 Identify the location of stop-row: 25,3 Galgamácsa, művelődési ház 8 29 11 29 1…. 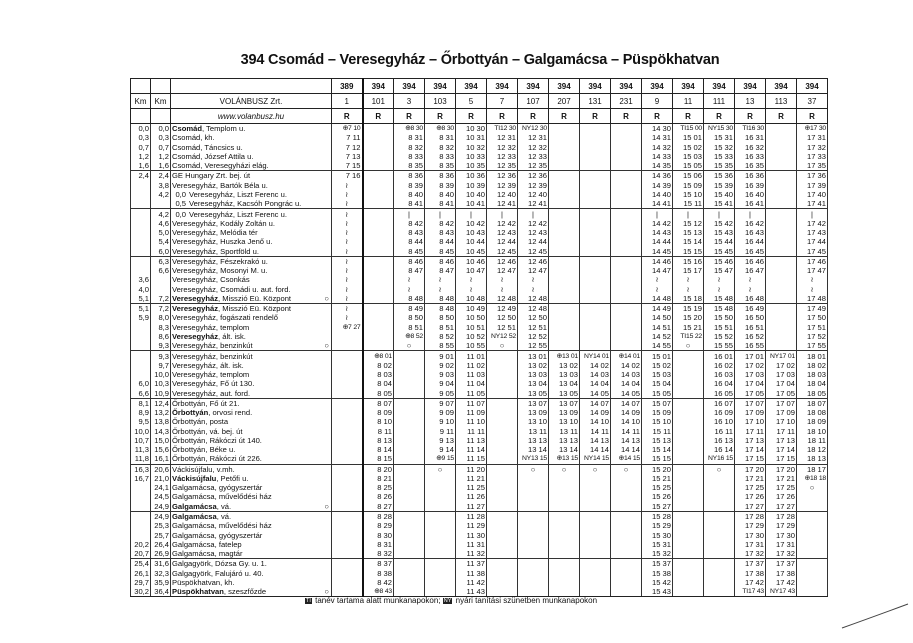
(479, 526).